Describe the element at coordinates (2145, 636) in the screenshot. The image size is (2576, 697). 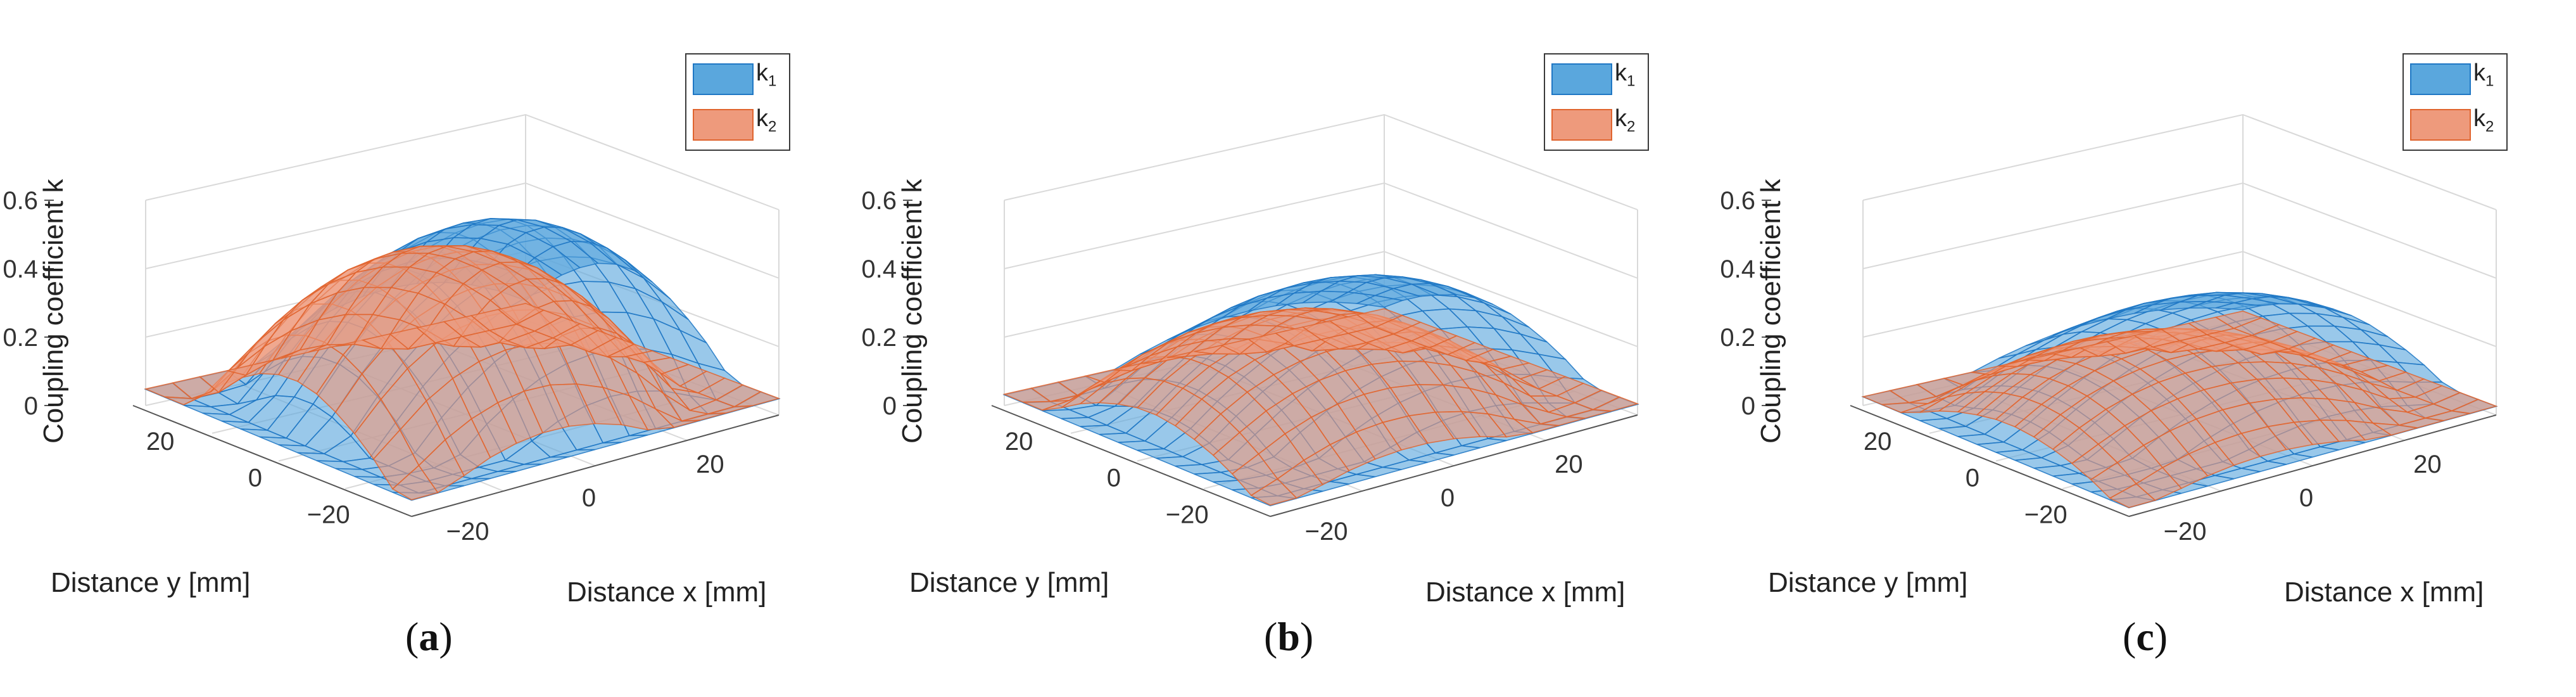
I see `panel-caption: (c)` at that location.